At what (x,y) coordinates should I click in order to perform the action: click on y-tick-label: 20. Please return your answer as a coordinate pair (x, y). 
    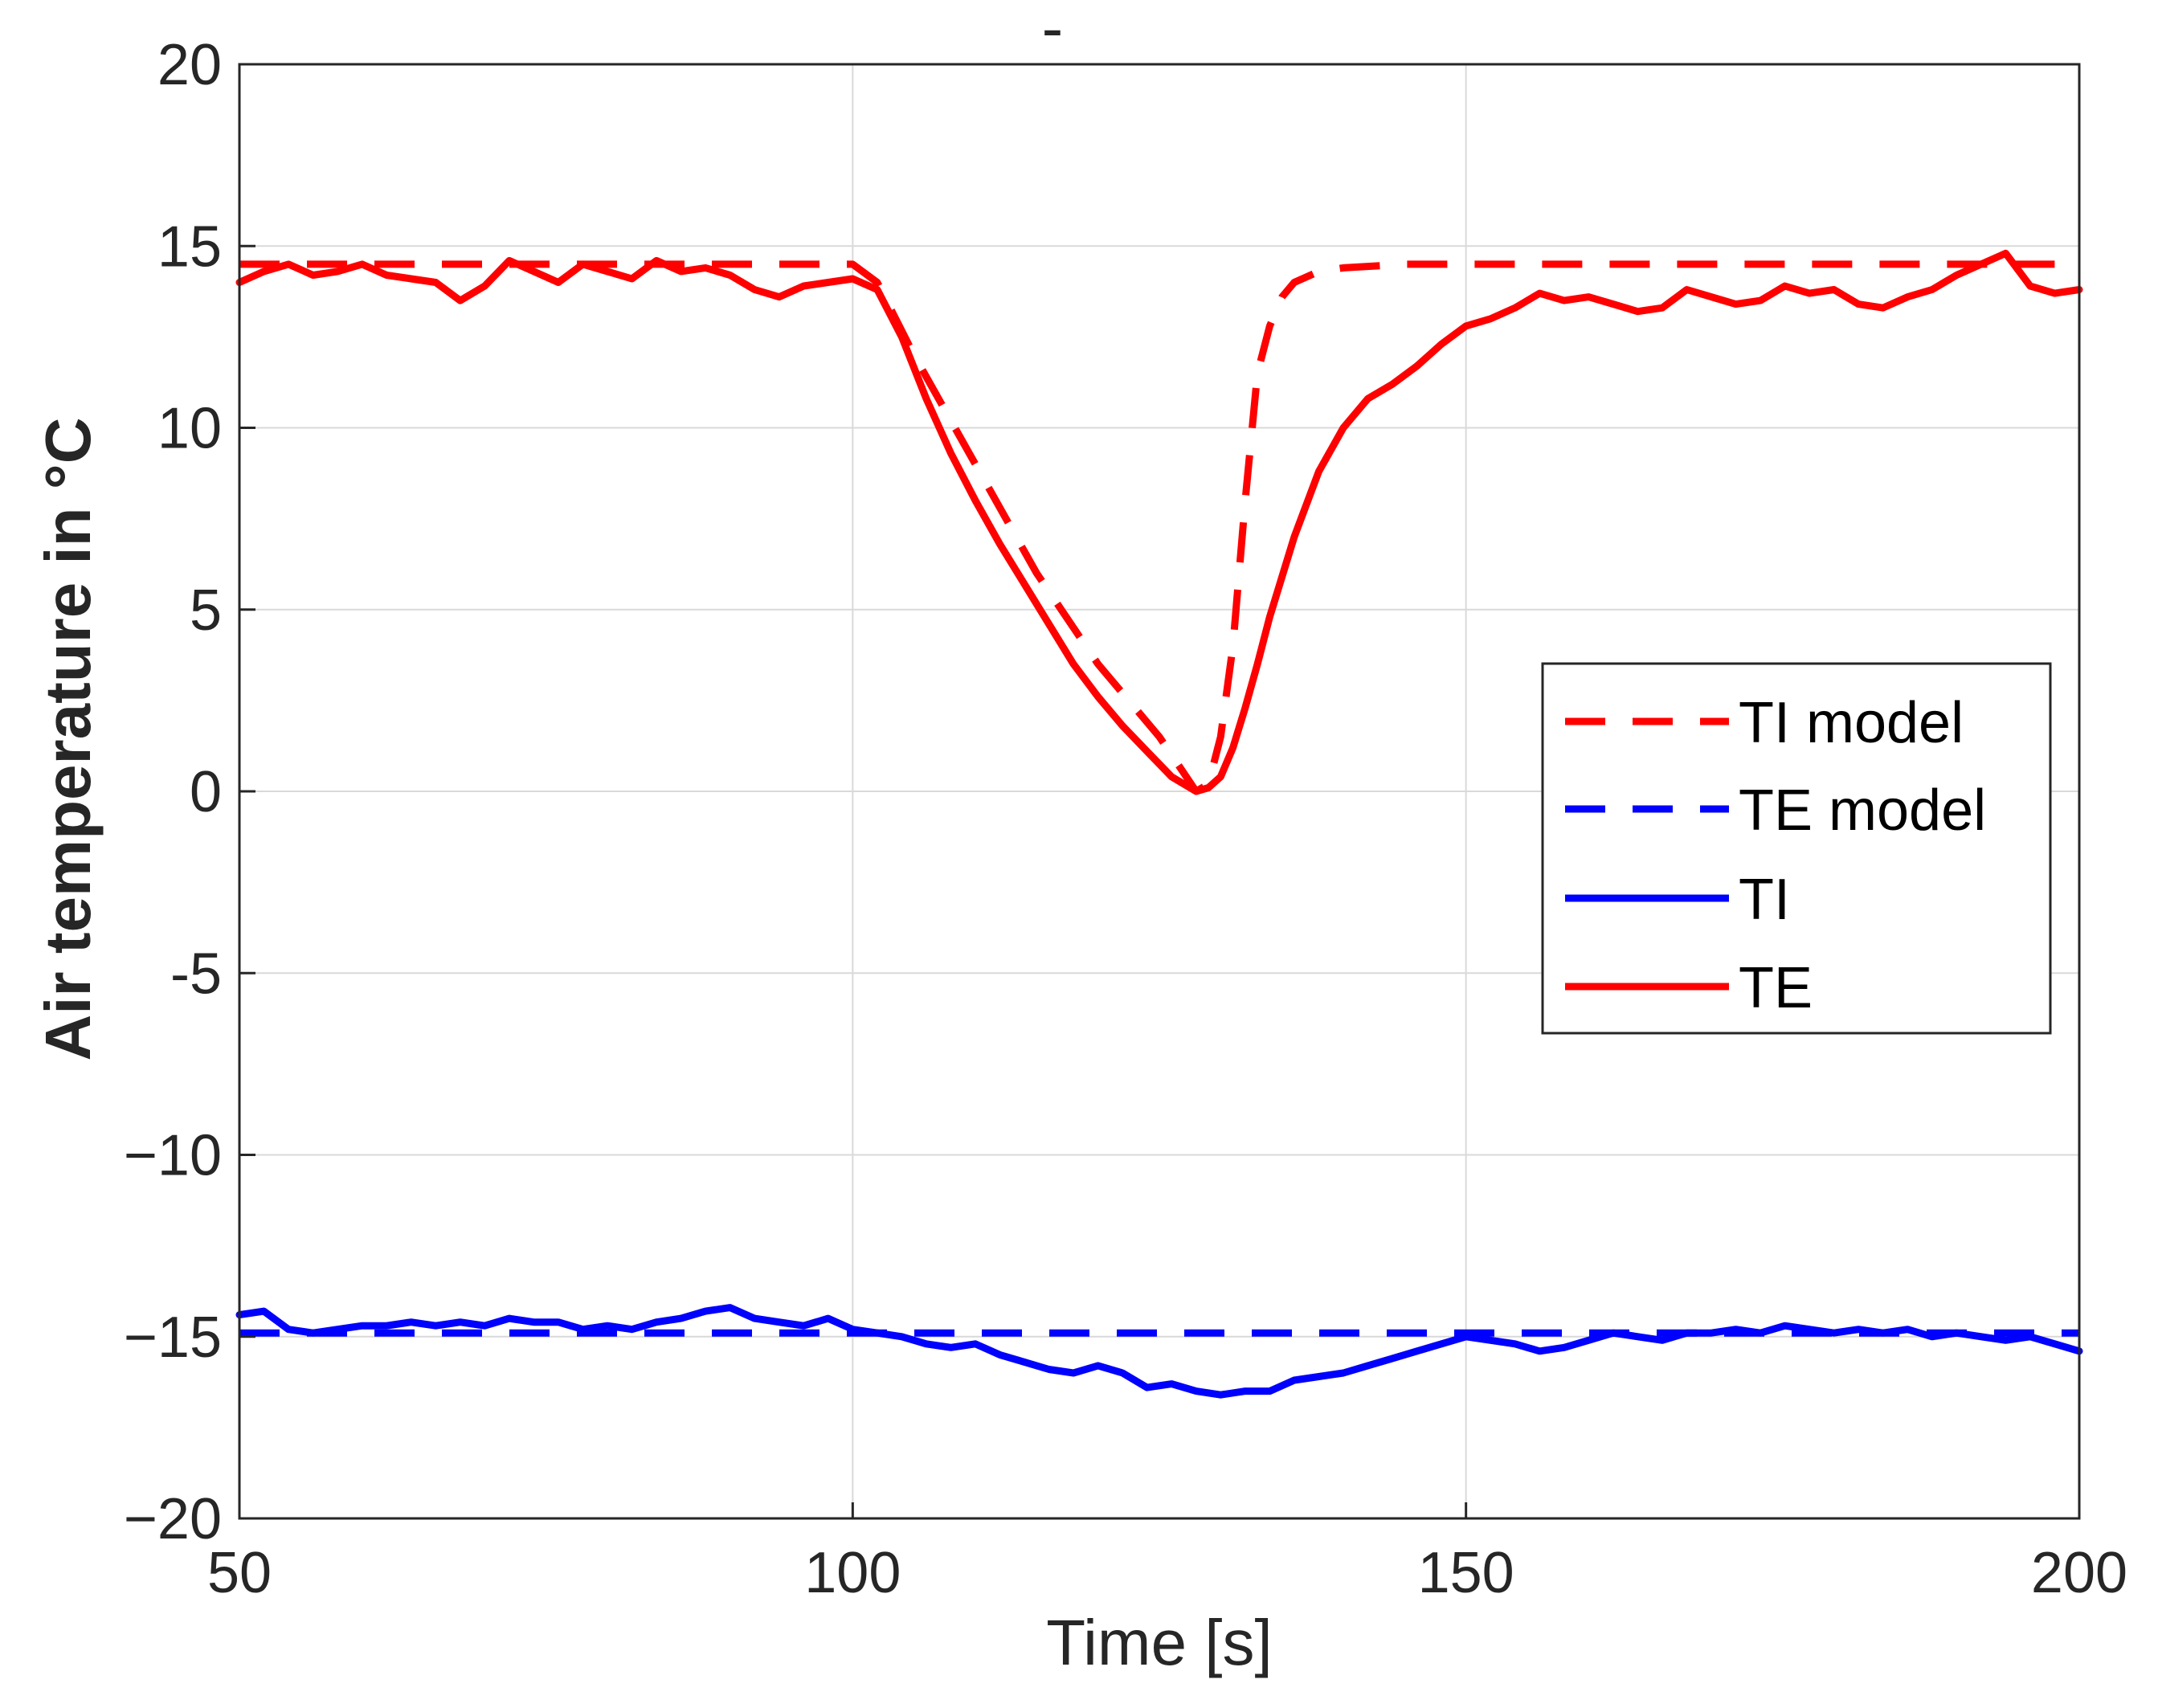
    Looking at the image, I should click on (189, 65).